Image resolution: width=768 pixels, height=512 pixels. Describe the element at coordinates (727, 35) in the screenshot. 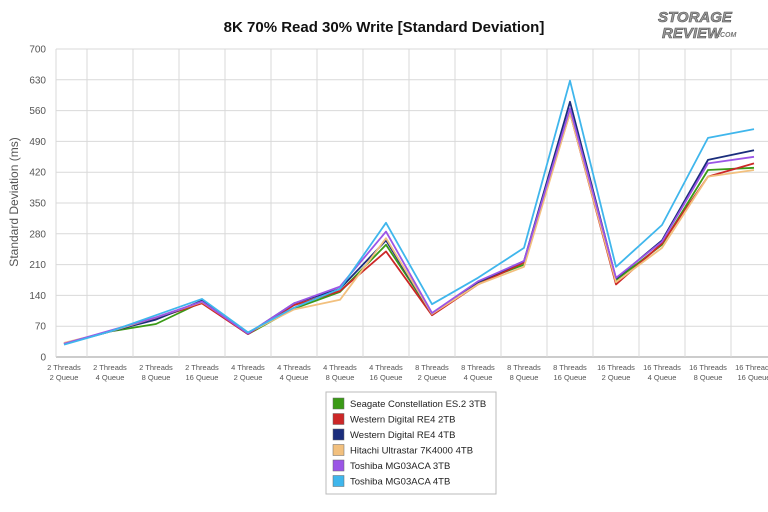

I see `logo-suffix: .COM` at that location.